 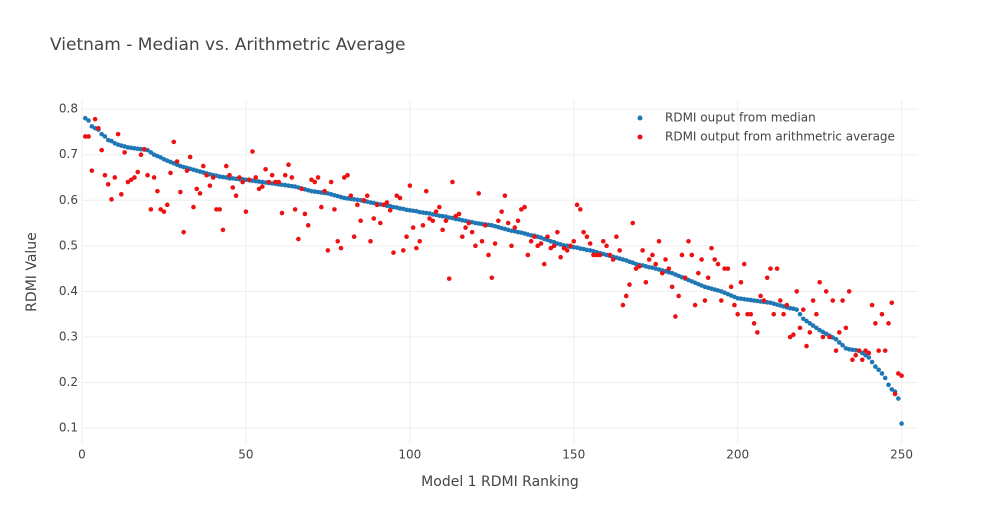 What do you see at coordinates (737, 455) in the screenshot?
I see `x-tick-label: 200` at bounding box center [737, 455].